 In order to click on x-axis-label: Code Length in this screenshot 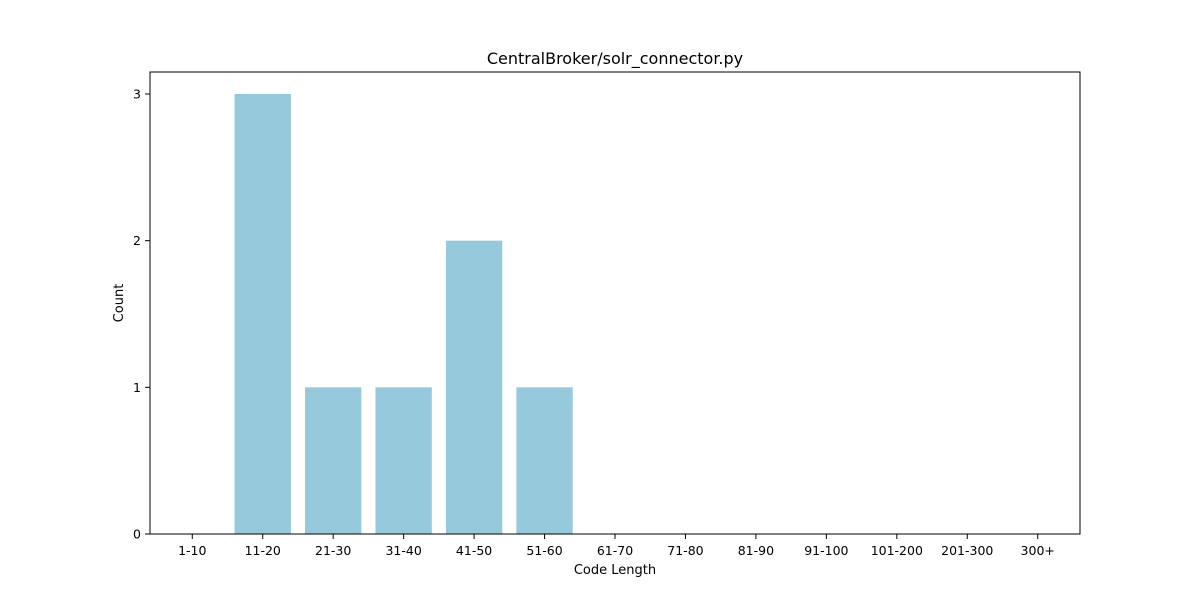, I will do `click(615, 570)`.